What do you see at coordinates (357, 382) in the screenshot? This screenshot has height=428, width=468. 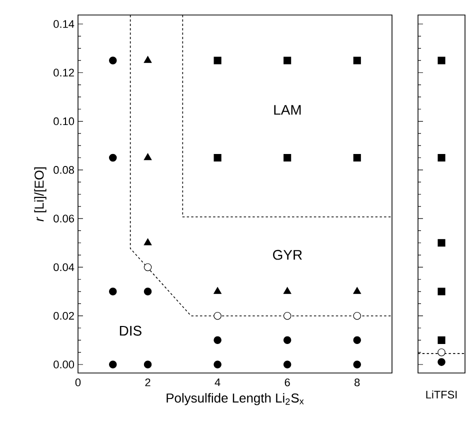 I see `x-tick-label: 8` at bounding box center [357, 382].